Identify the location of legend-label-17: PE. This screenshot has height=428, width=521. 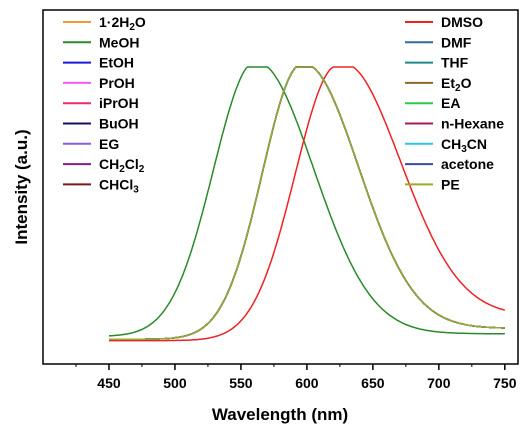
(450, 184).